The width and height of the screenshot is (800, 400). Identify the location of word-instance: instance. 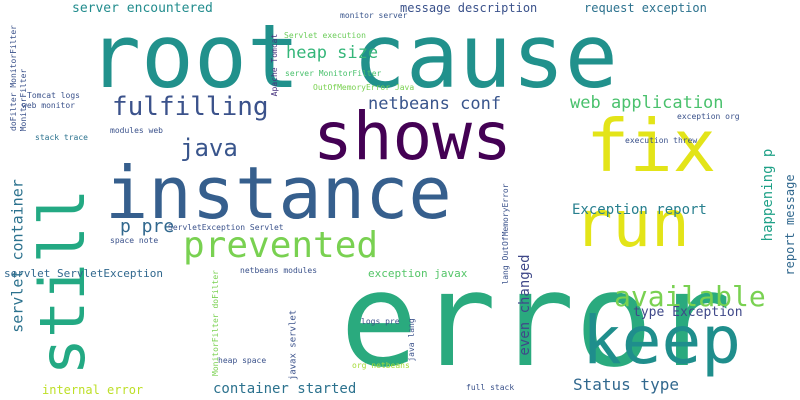
(278, 193).